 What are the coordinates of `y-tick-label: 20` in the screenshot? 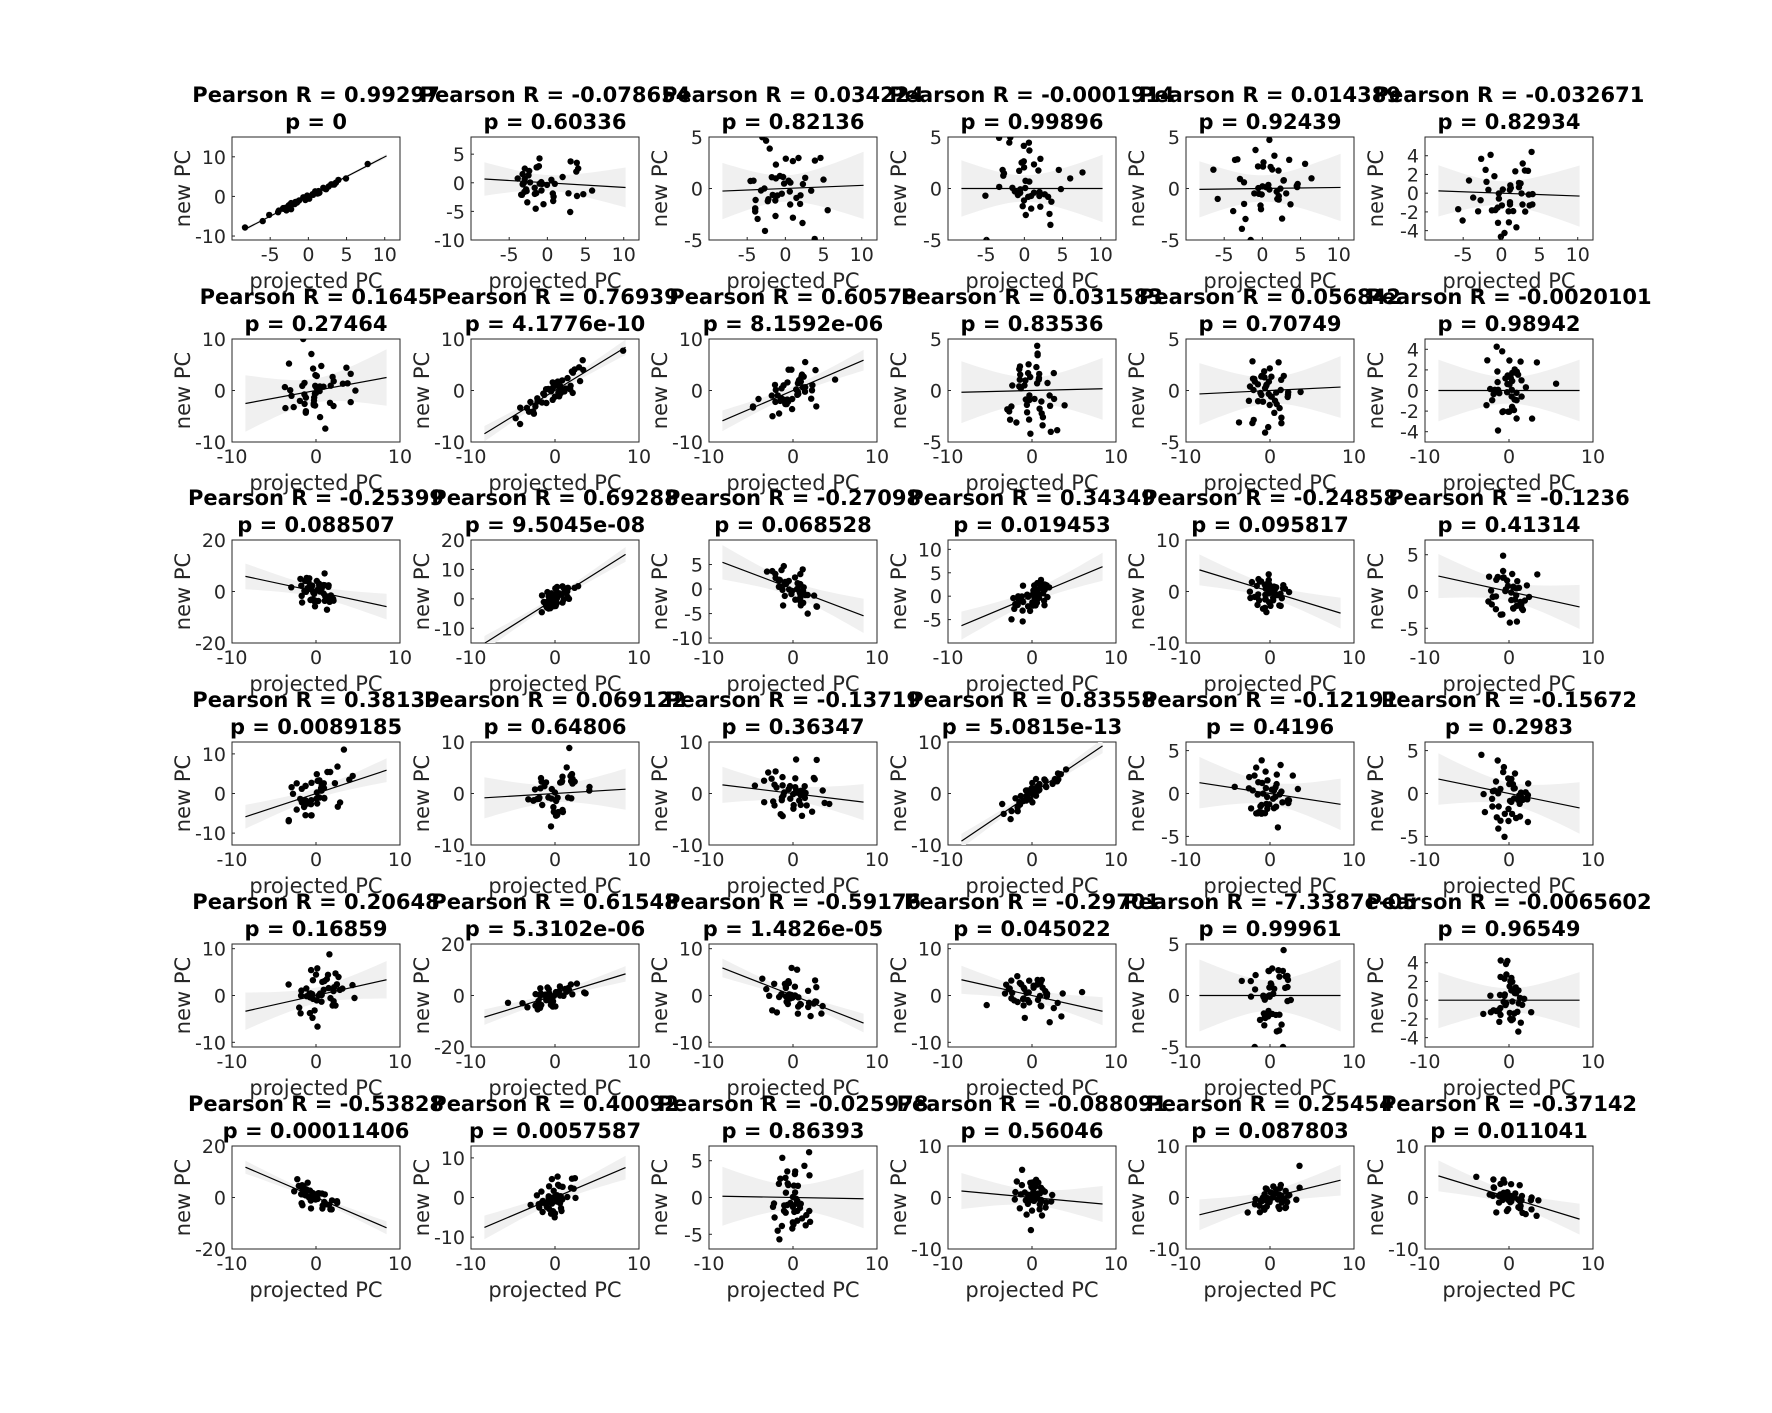 It's located at (214, 541).